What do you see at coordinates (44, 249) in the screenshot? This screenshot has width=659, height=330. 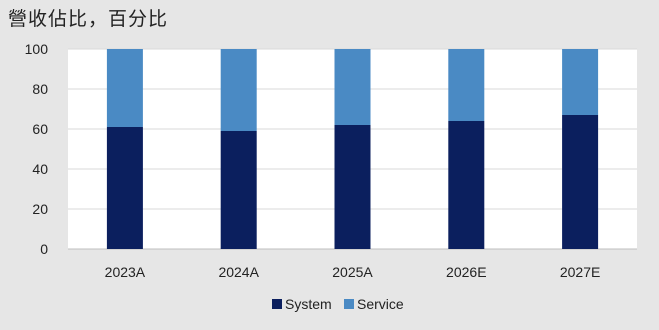 I see `y-tick-label: 0` at bounding box center [44, 249].